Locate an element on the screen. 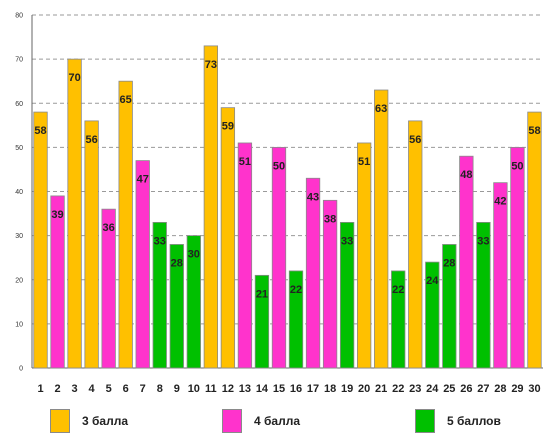  y-tick-label: 60 is located at coordinates (19, 104).